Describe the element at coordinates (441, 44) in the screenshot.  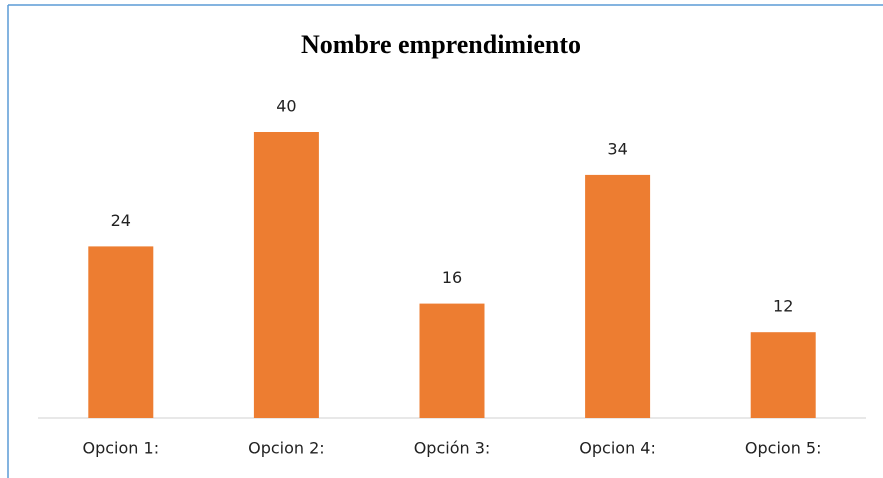
I see `chart-title: Nombre emprendimiento` at that location.